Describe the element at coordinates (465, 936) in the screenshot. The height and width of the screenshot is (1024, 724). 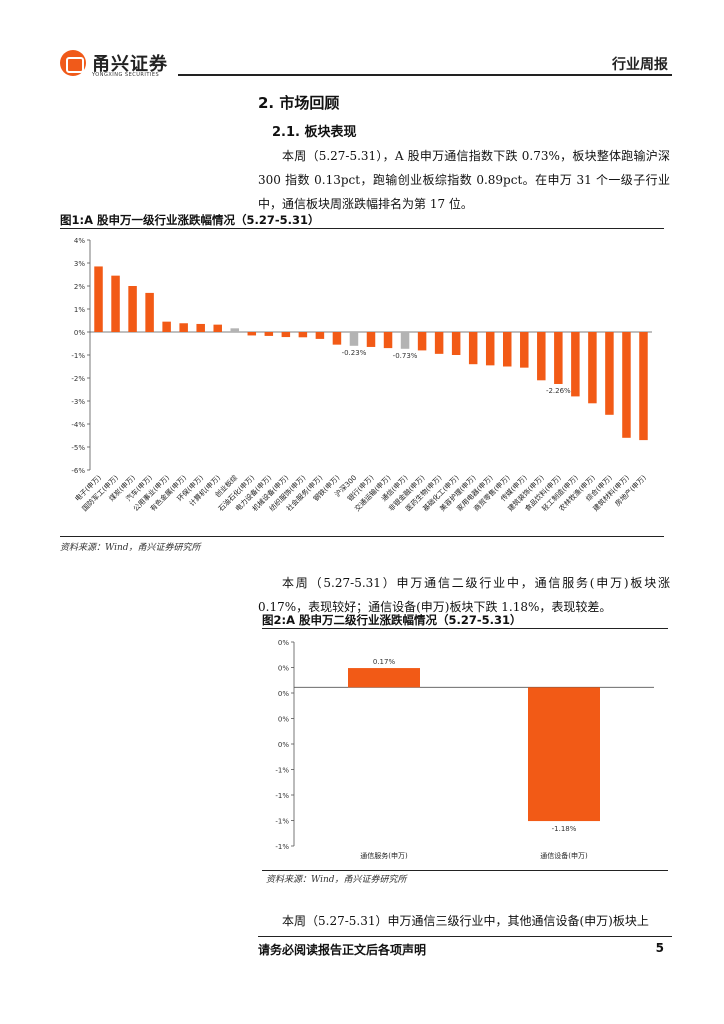
I see `footer-divider` at that location.